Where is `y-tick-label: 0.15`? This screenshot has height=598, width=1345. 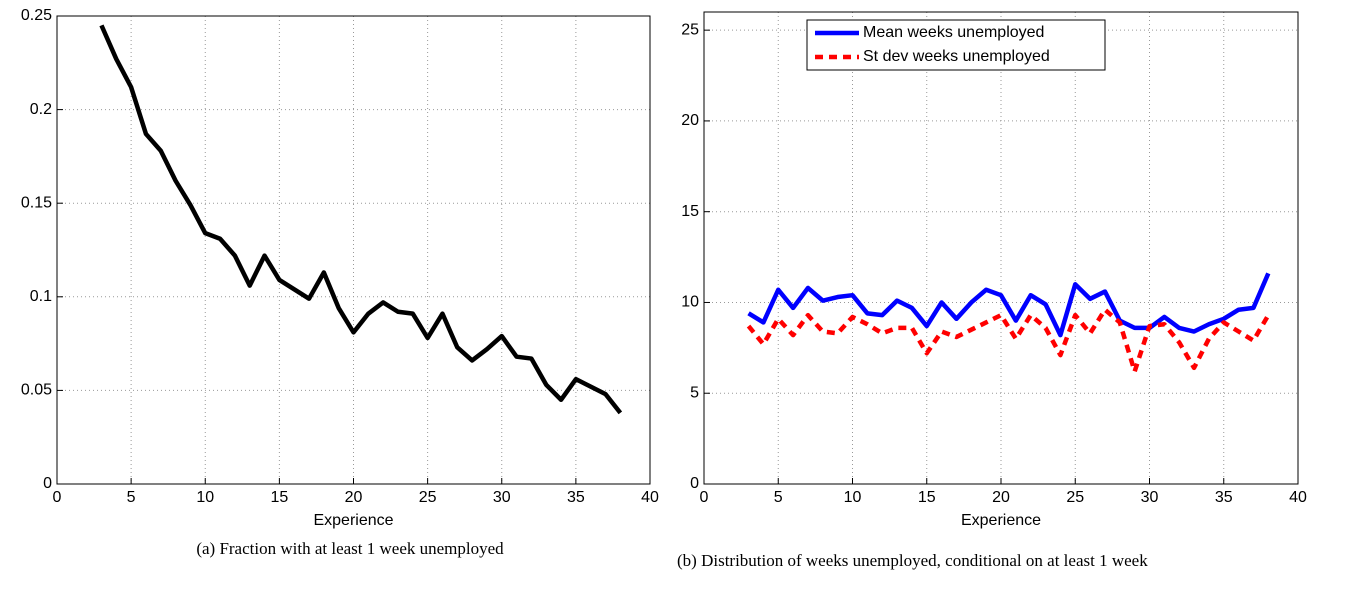
y-tick-label: 0.15 is located at coordinates (36, 202).